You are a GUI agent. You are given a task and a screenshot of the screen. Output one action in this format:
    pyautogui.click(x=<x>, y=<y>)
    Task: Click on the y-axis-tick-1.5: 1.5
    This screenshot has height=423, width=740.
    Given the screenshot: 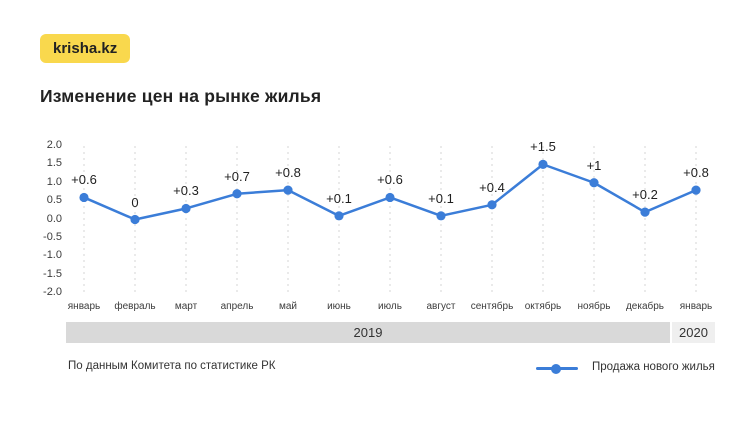 What is the action you would take?
    pyautogui.click(x=54, y=163)
    